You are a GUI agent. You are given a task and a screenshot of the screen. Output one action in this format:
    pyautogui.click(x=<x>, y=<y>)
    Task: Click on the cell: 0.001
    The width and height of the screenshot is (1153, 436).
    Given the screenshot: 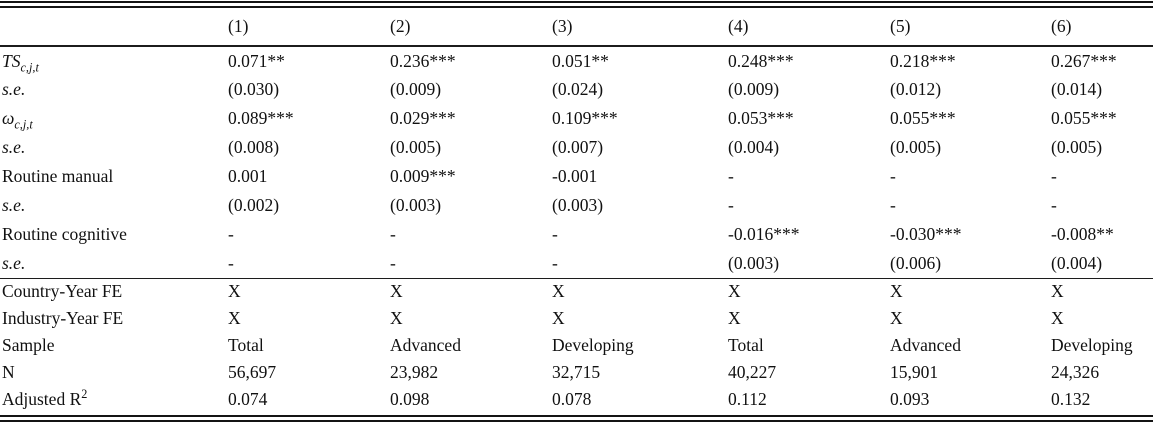 What is the action you would take?
    pyautogui.click(x=248, y=176)
    